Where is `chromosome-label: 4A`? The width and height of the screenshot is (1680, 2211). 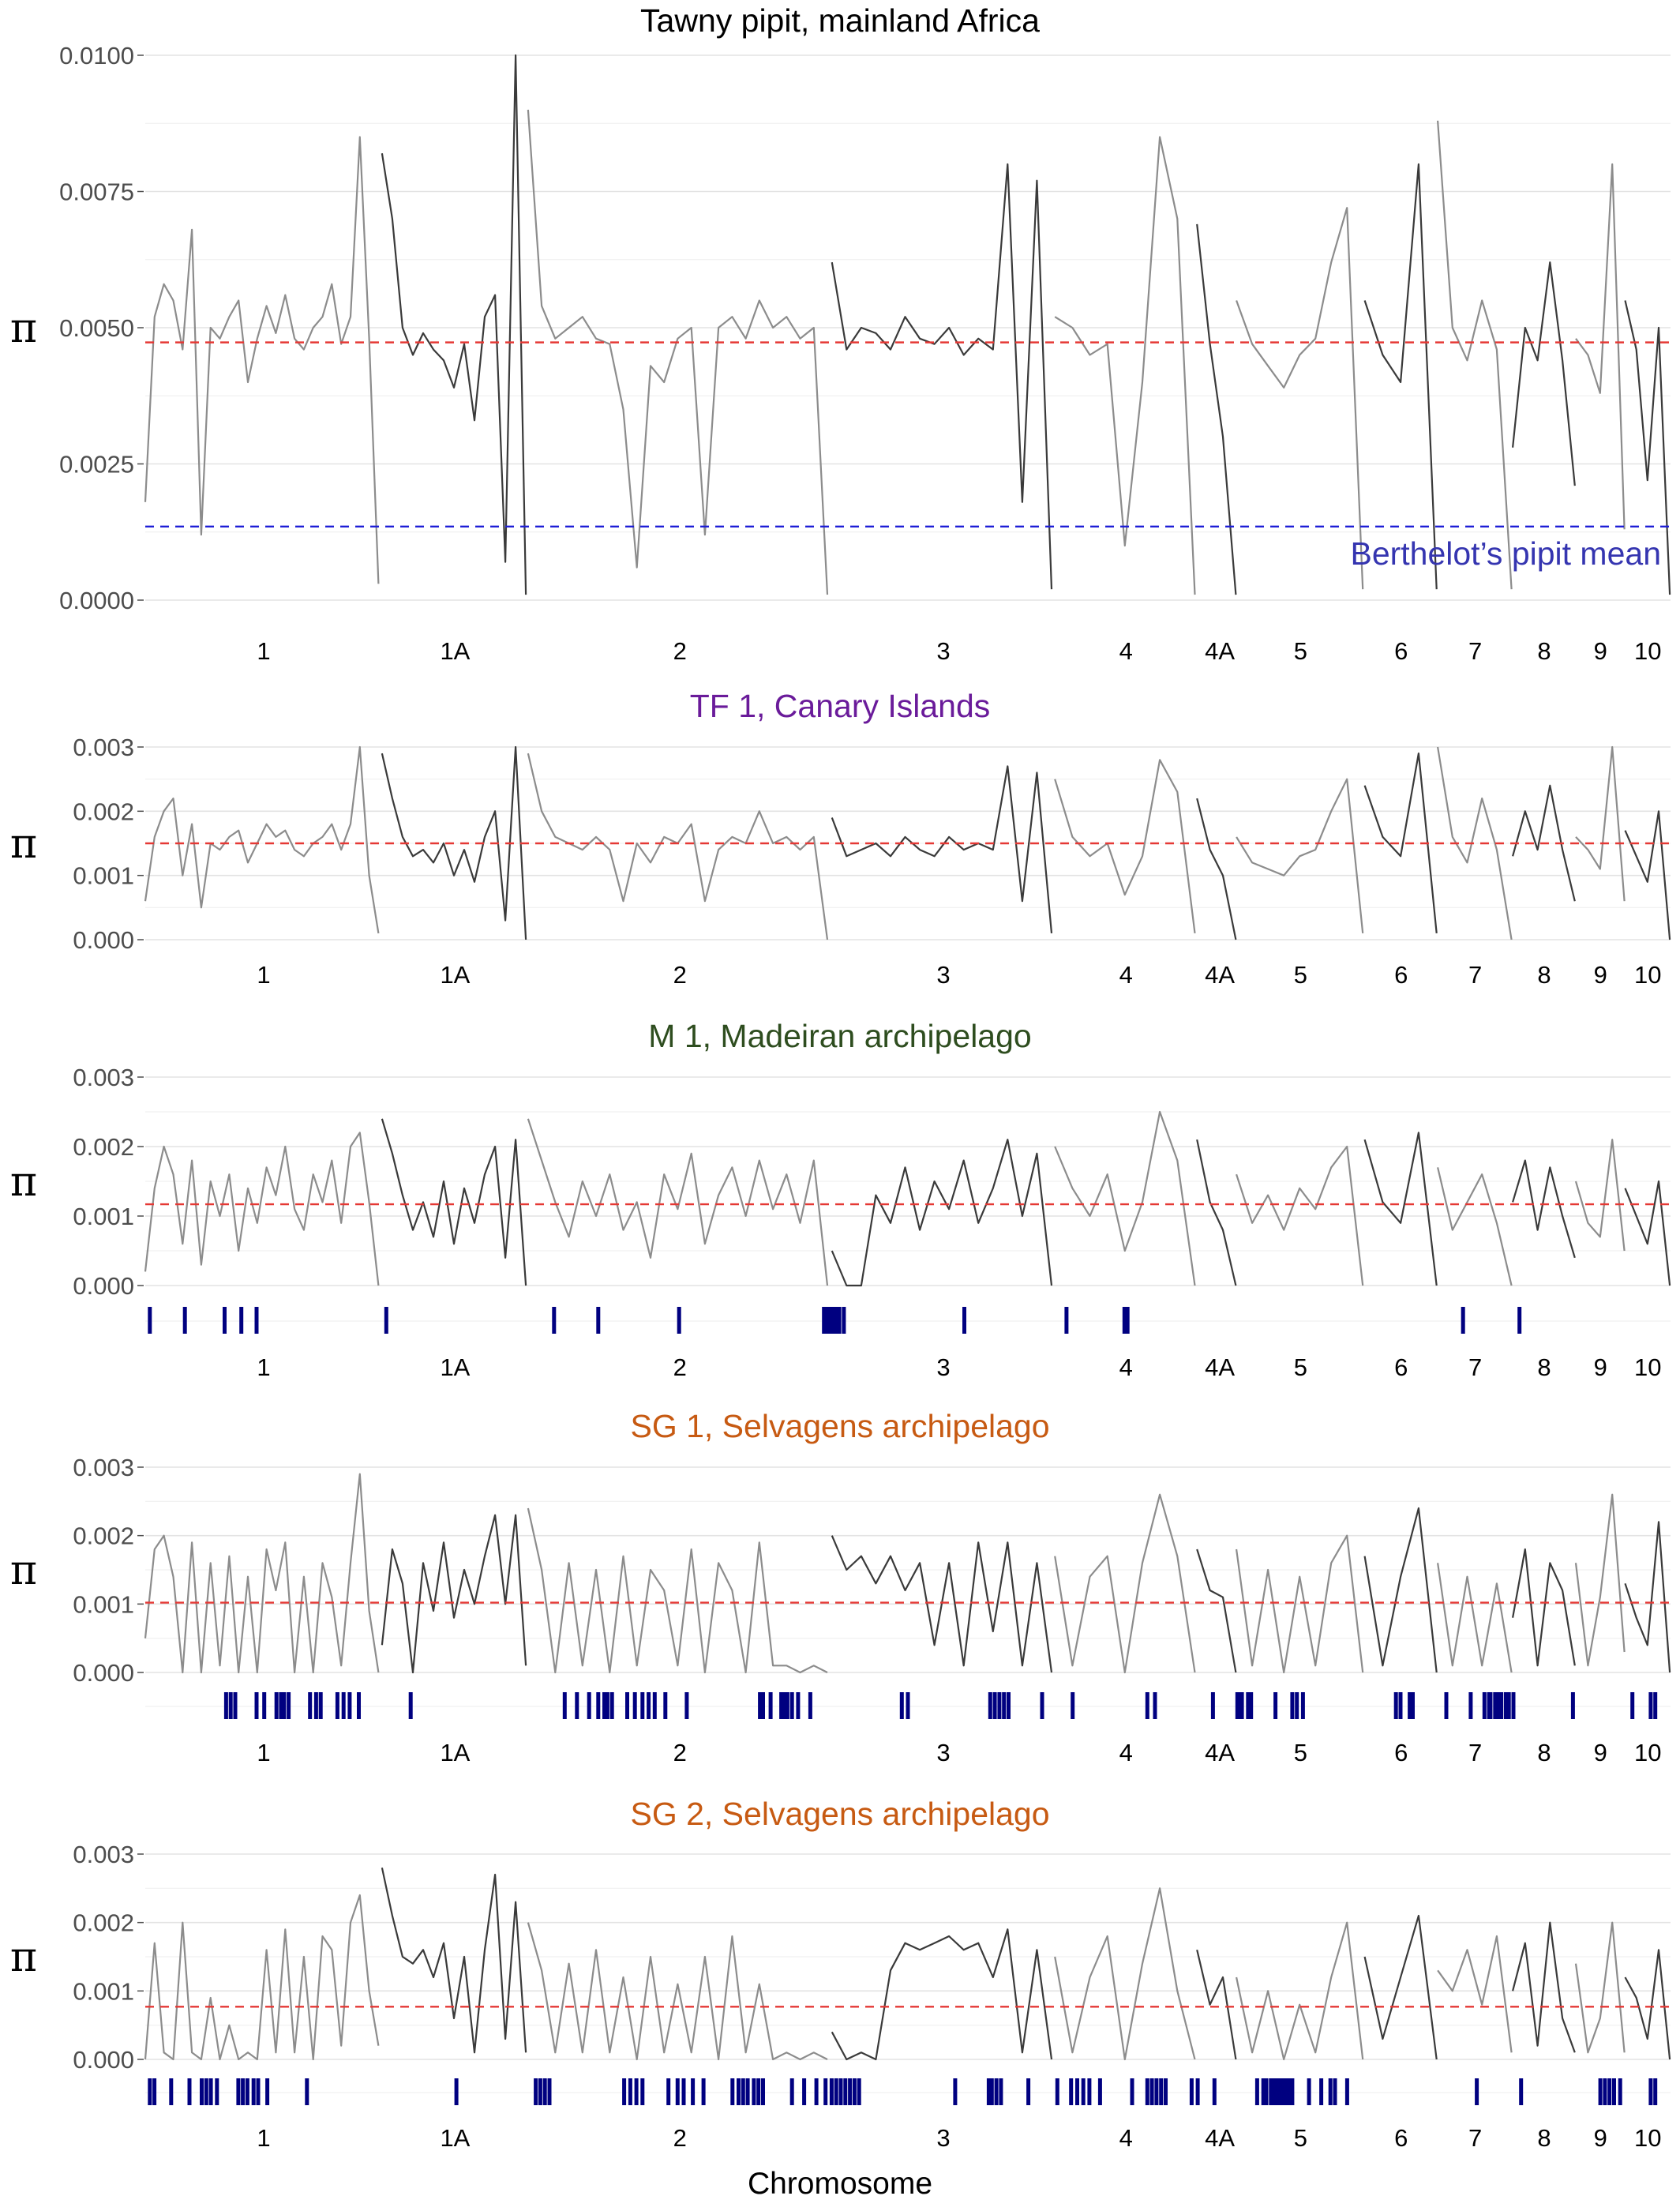
chromosome-label: 4A is located at coordinates (1220, 651).